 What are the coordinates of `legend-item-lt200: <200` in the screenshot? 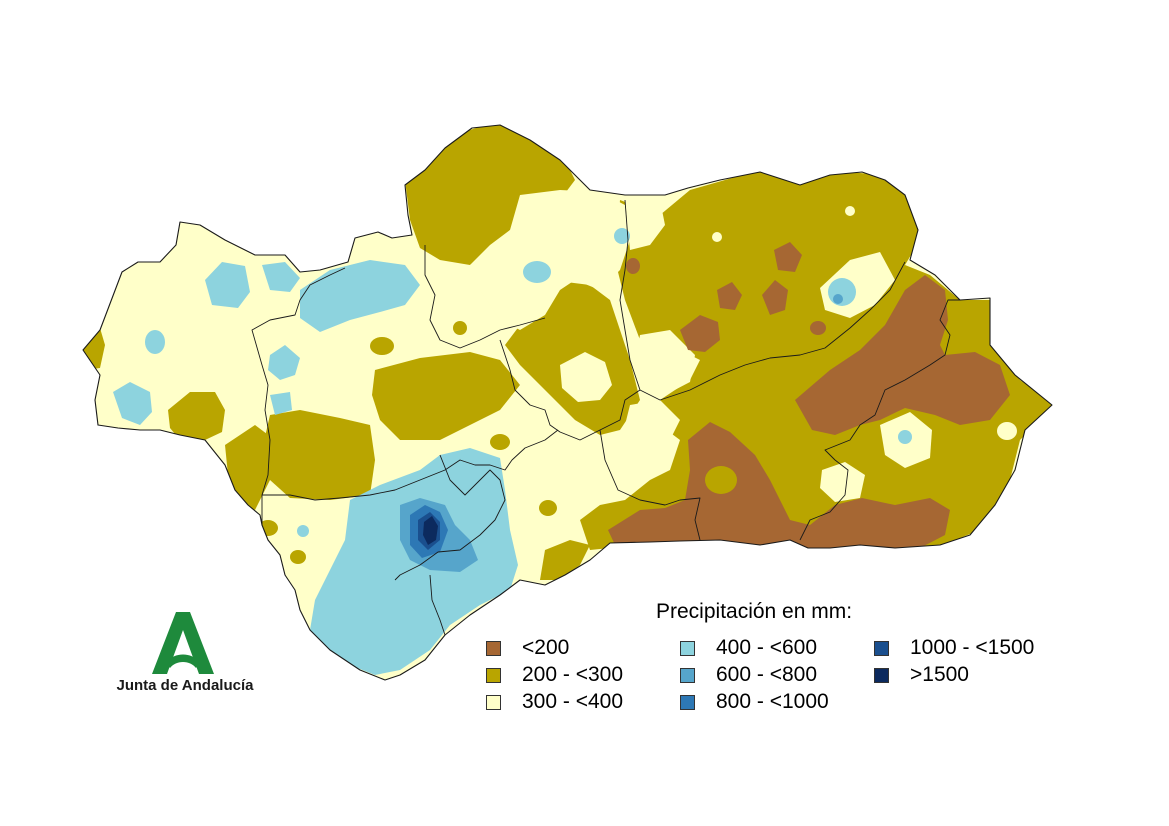 It's located at (527, 648).